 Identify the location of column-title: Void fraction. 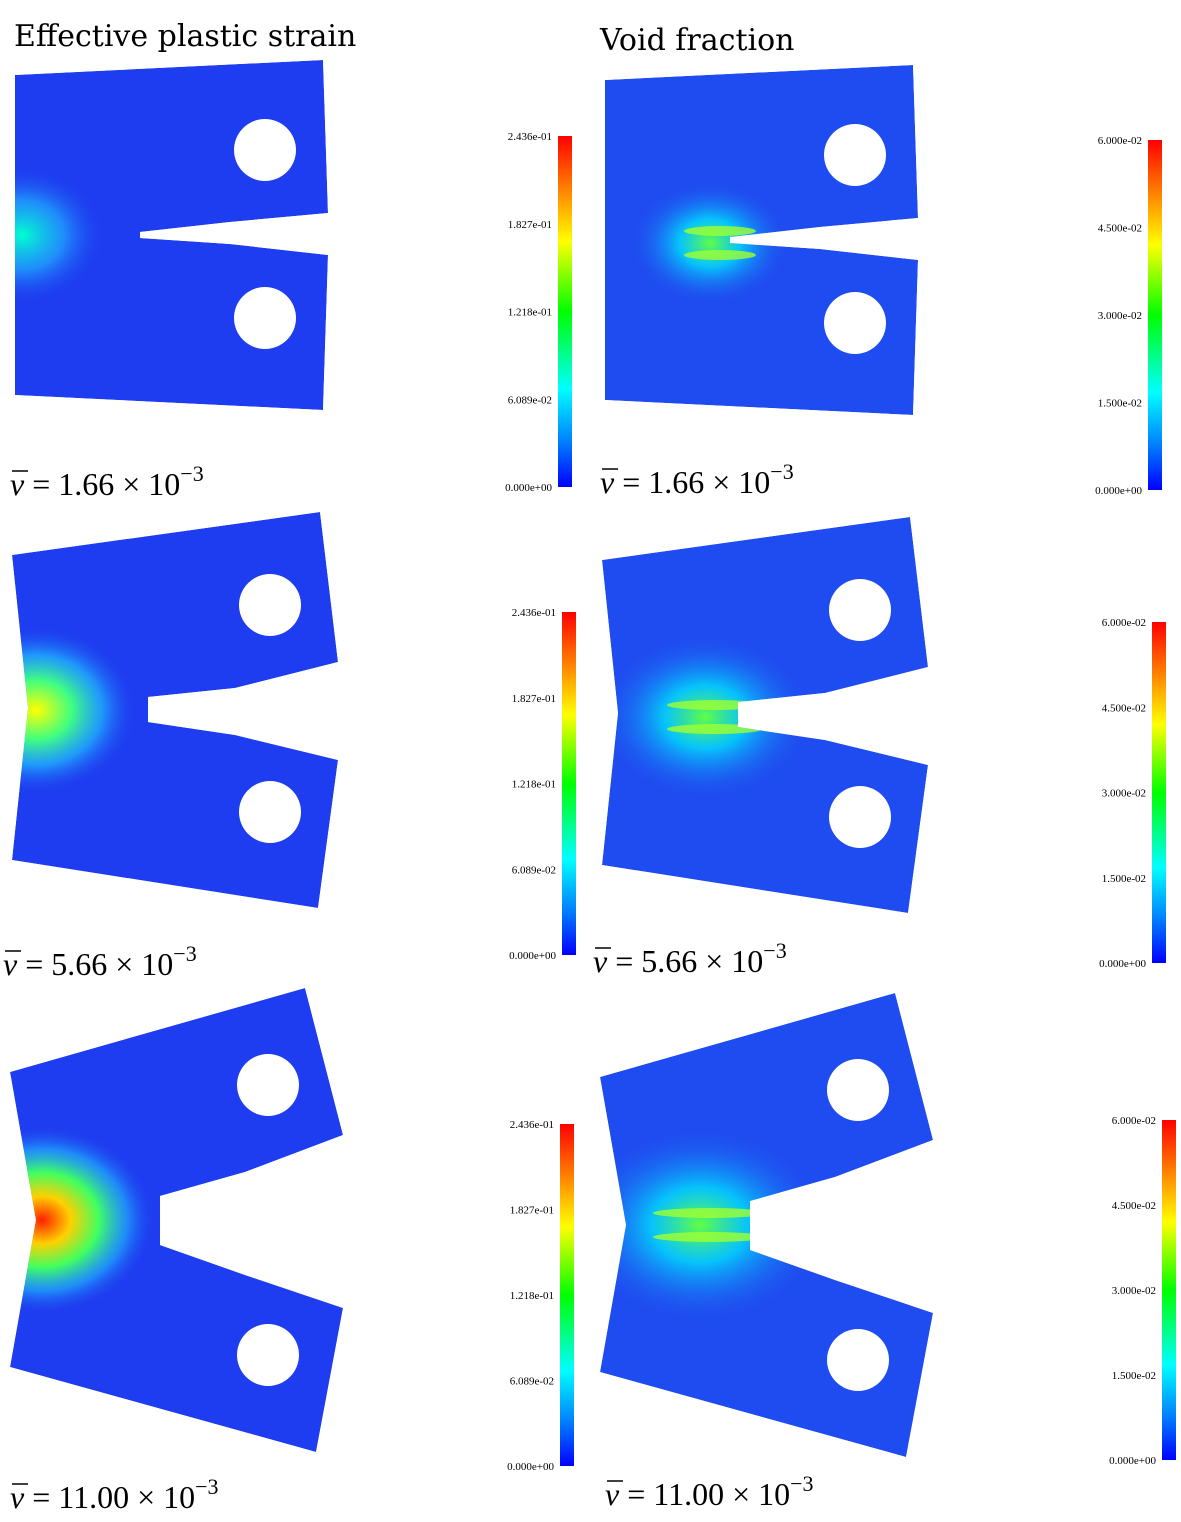
(696, 40).